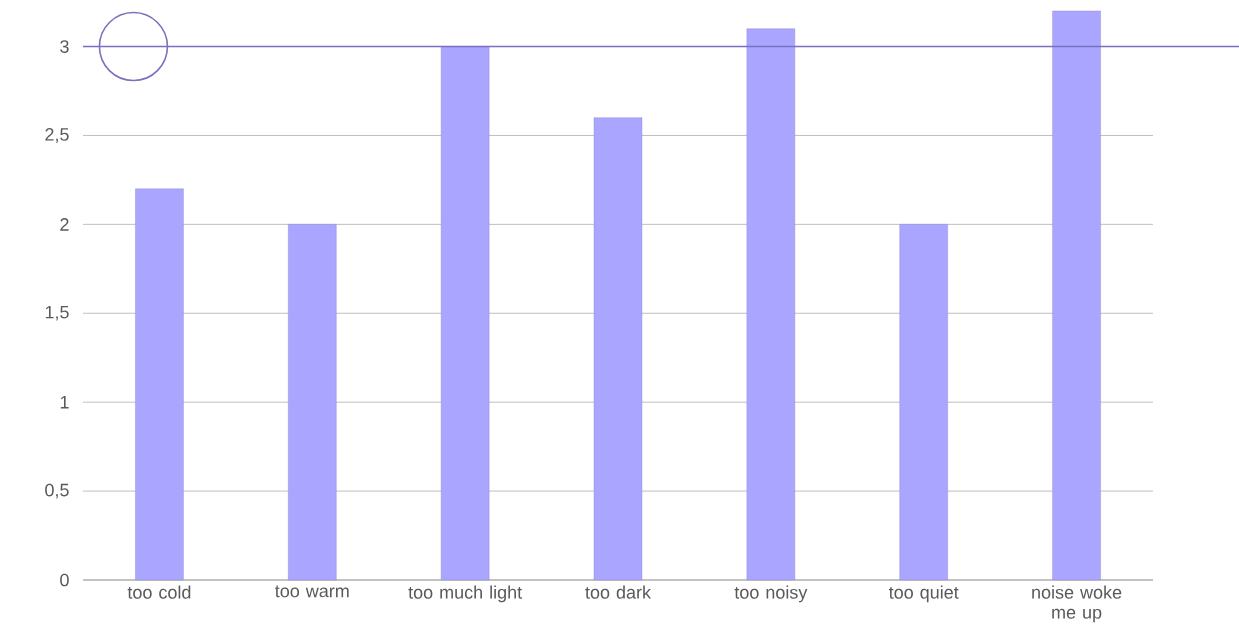 The height and width of the screenshot is (642, 1239). I want to click on x-tick-label: noise woke me up, so click(1077, 604).